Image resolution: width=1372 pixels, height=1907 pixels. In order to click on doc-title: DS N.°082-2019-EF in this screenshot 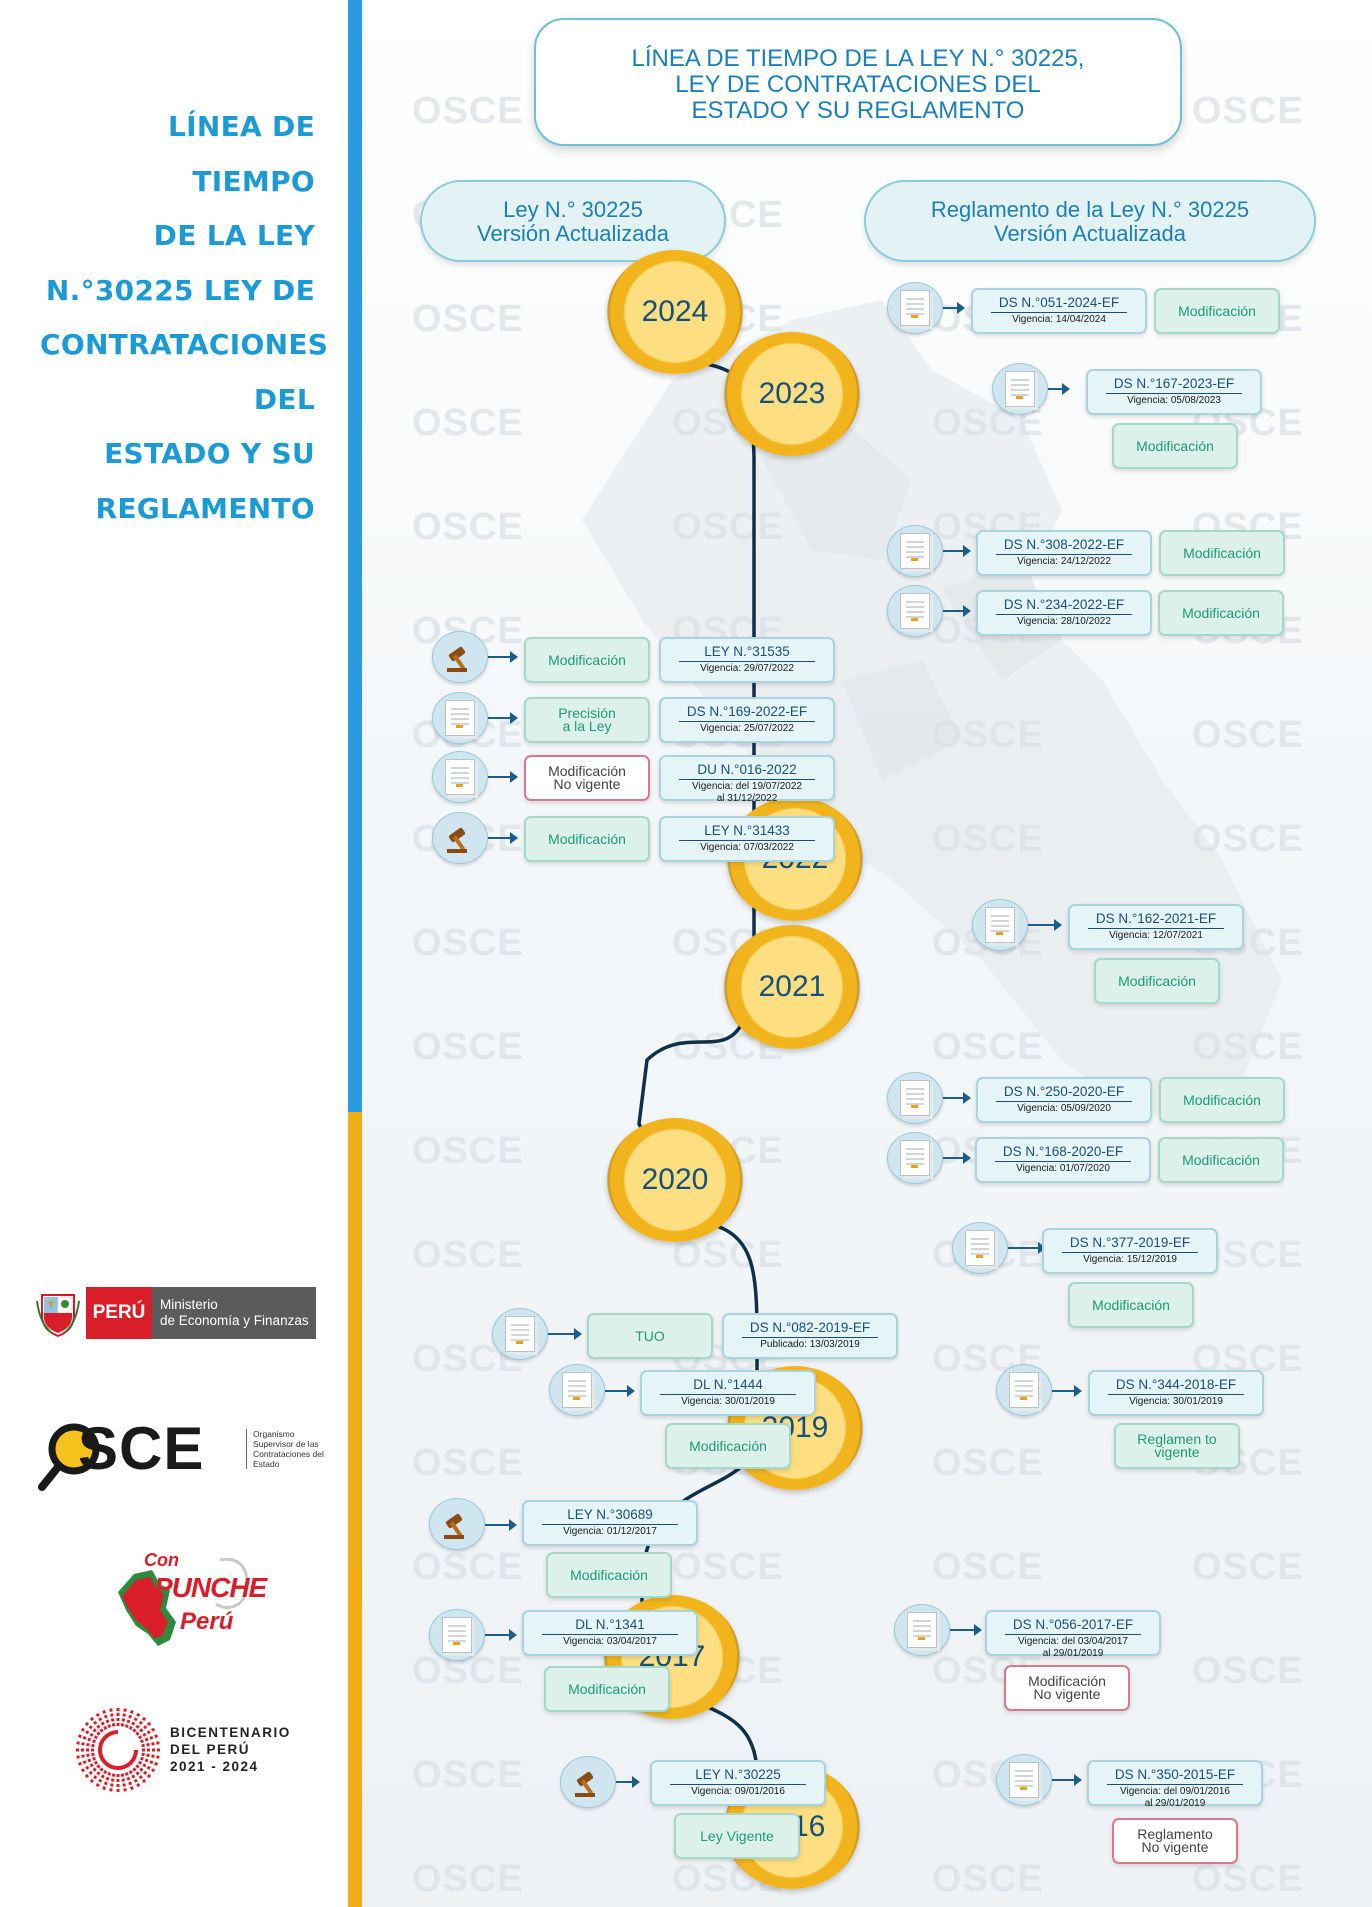, I will do `click(810, 1329)`.